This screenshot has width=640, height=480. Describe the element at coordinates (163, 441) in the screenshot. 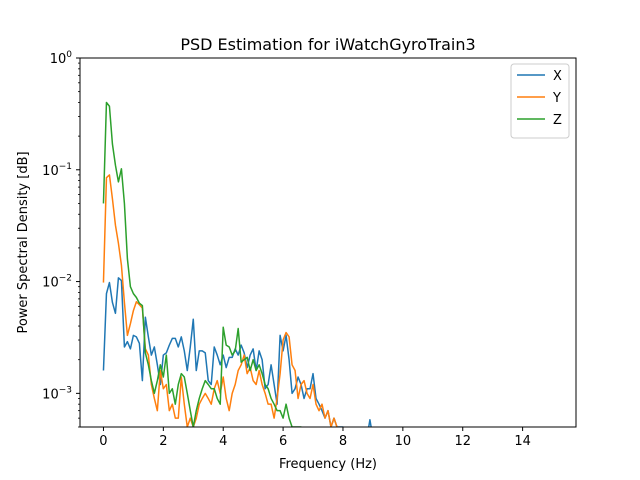

I see `x-tick-label: 2` at that location.